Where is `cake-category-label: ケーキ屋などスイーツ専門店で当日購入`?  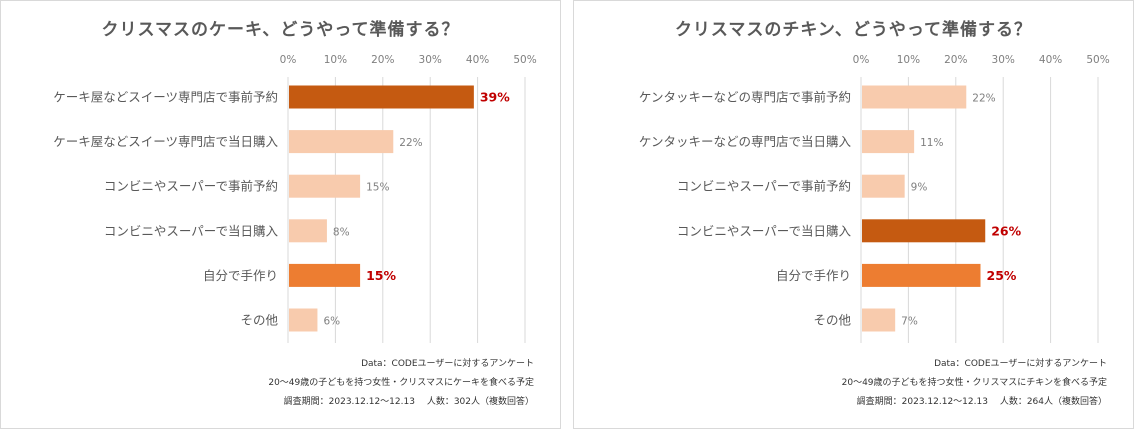 cake-category-label: ケーキ屋などスイーツ専門店で当日購入 is located at coordinates (165, 141).